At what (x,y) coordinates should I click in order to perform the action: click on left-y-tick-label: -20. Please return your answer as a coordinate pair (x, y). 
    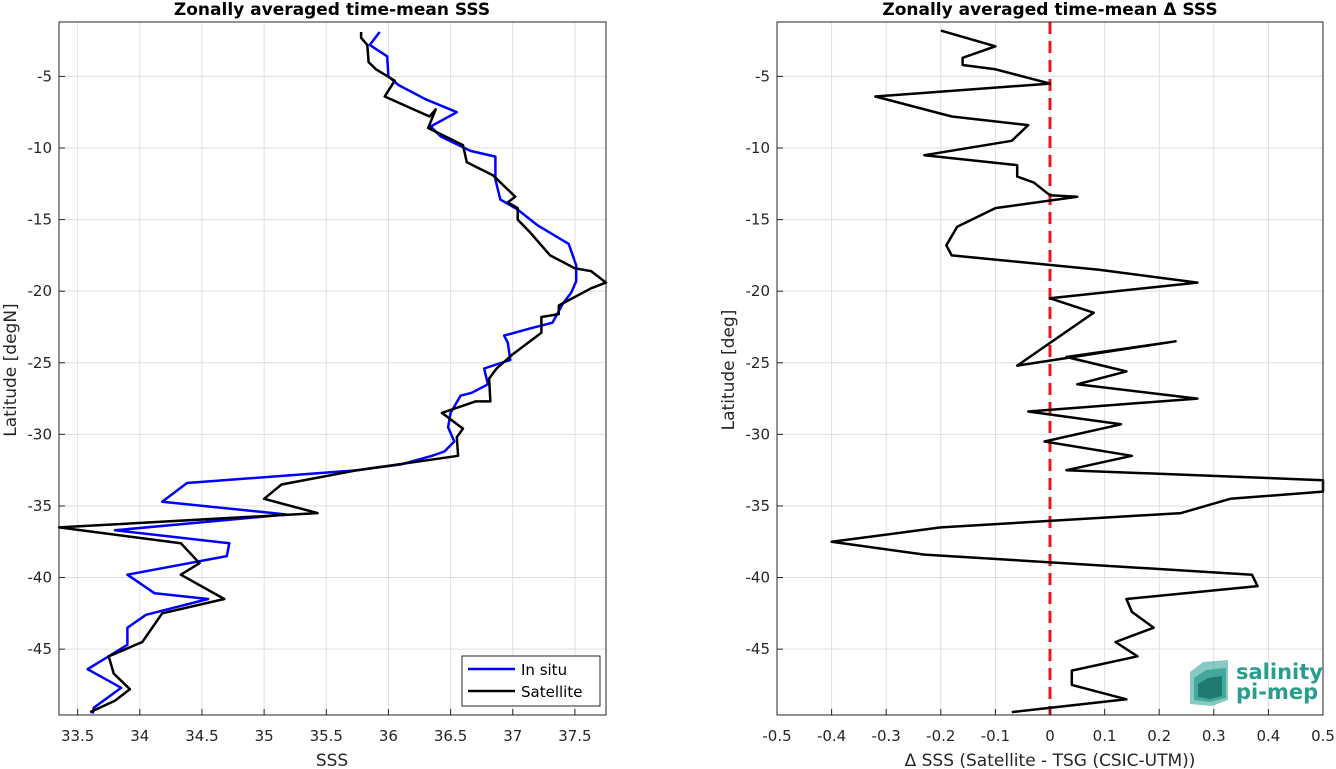
    Looking at the image, I should click on (40, 291).